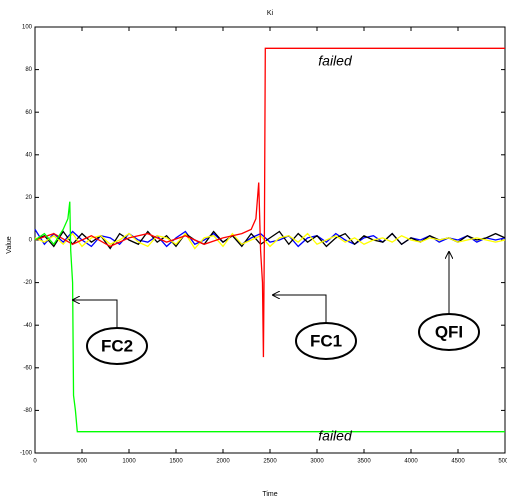 This screenshot has height=500, width=507. I want to click on y-tick-label: 40, so click(28, 155).